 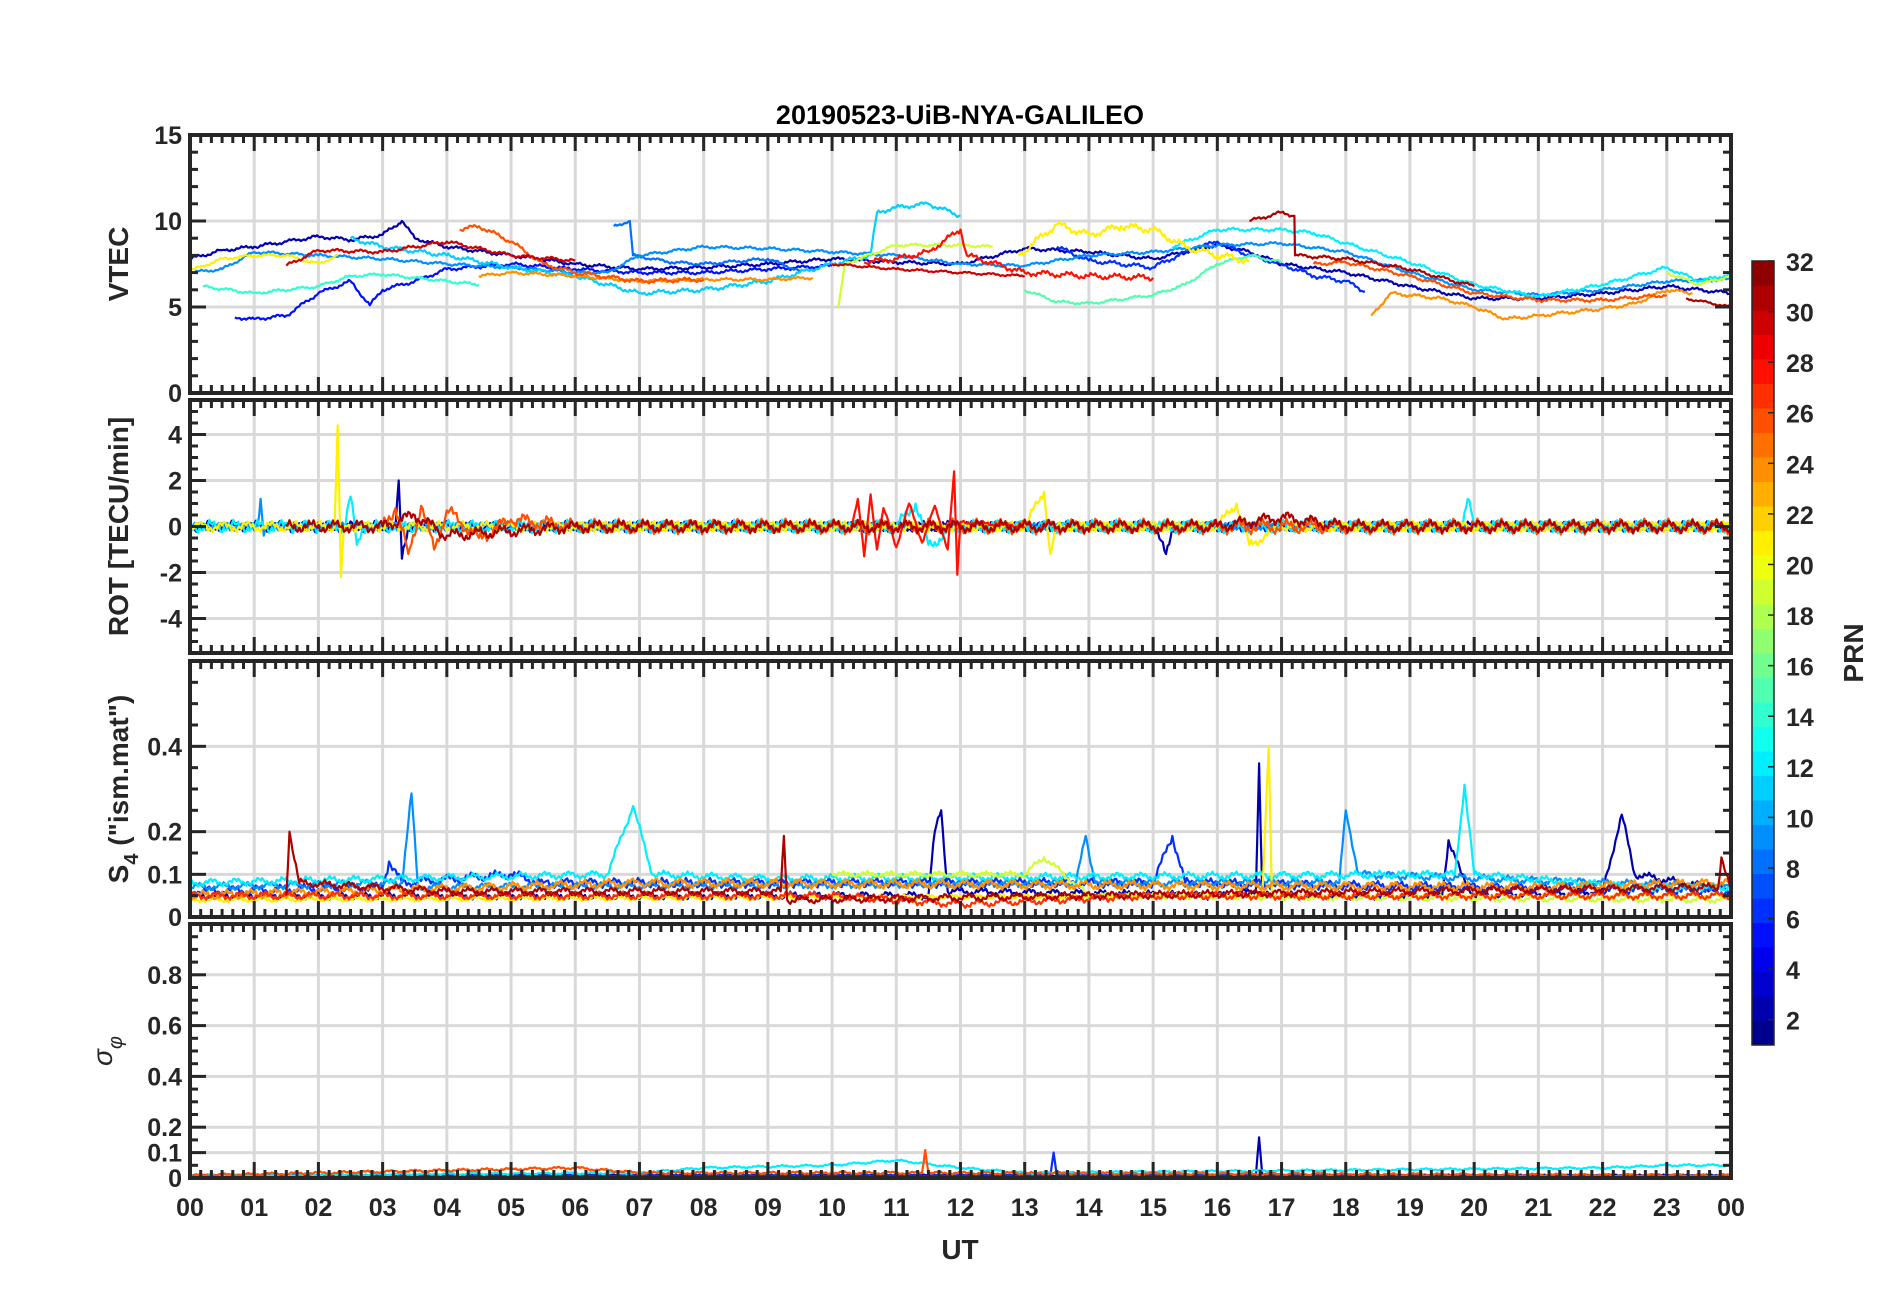 I want to click on colorbar-tick-label: 20, so click(x=1800, y=566).